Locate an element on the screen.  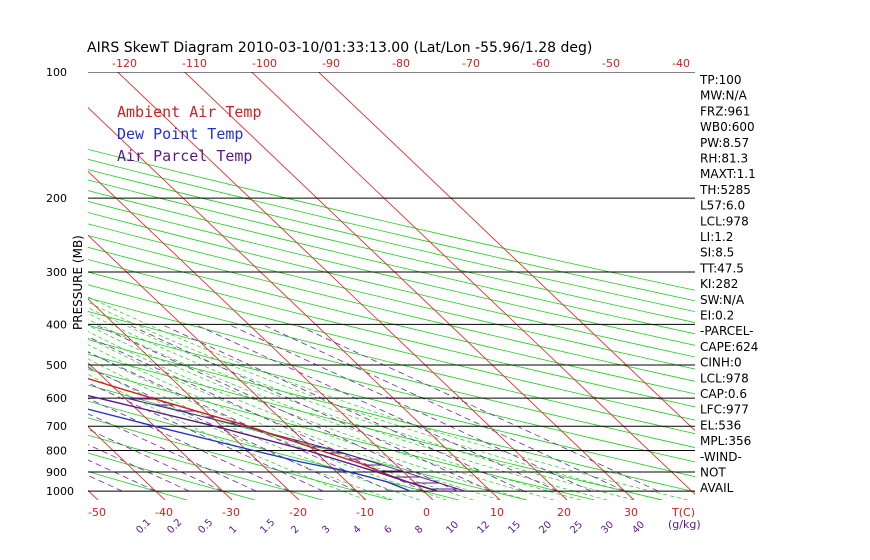
index-item: -PARCEL- is located at coordinates (727, 331).